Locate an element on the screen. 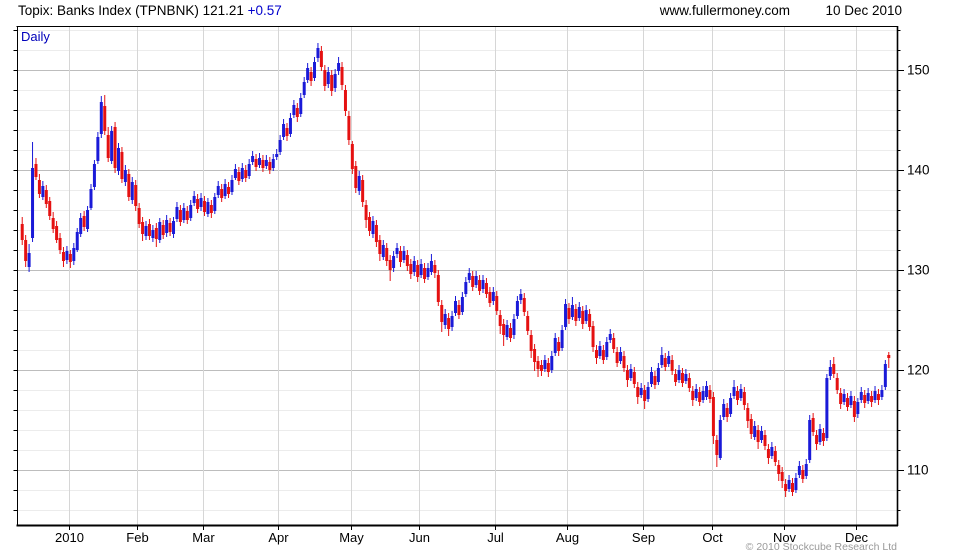  instrument-name-and-price: Topix: Banks Index (TPNBNK) 121.21 is located at coordinates (131, 10).